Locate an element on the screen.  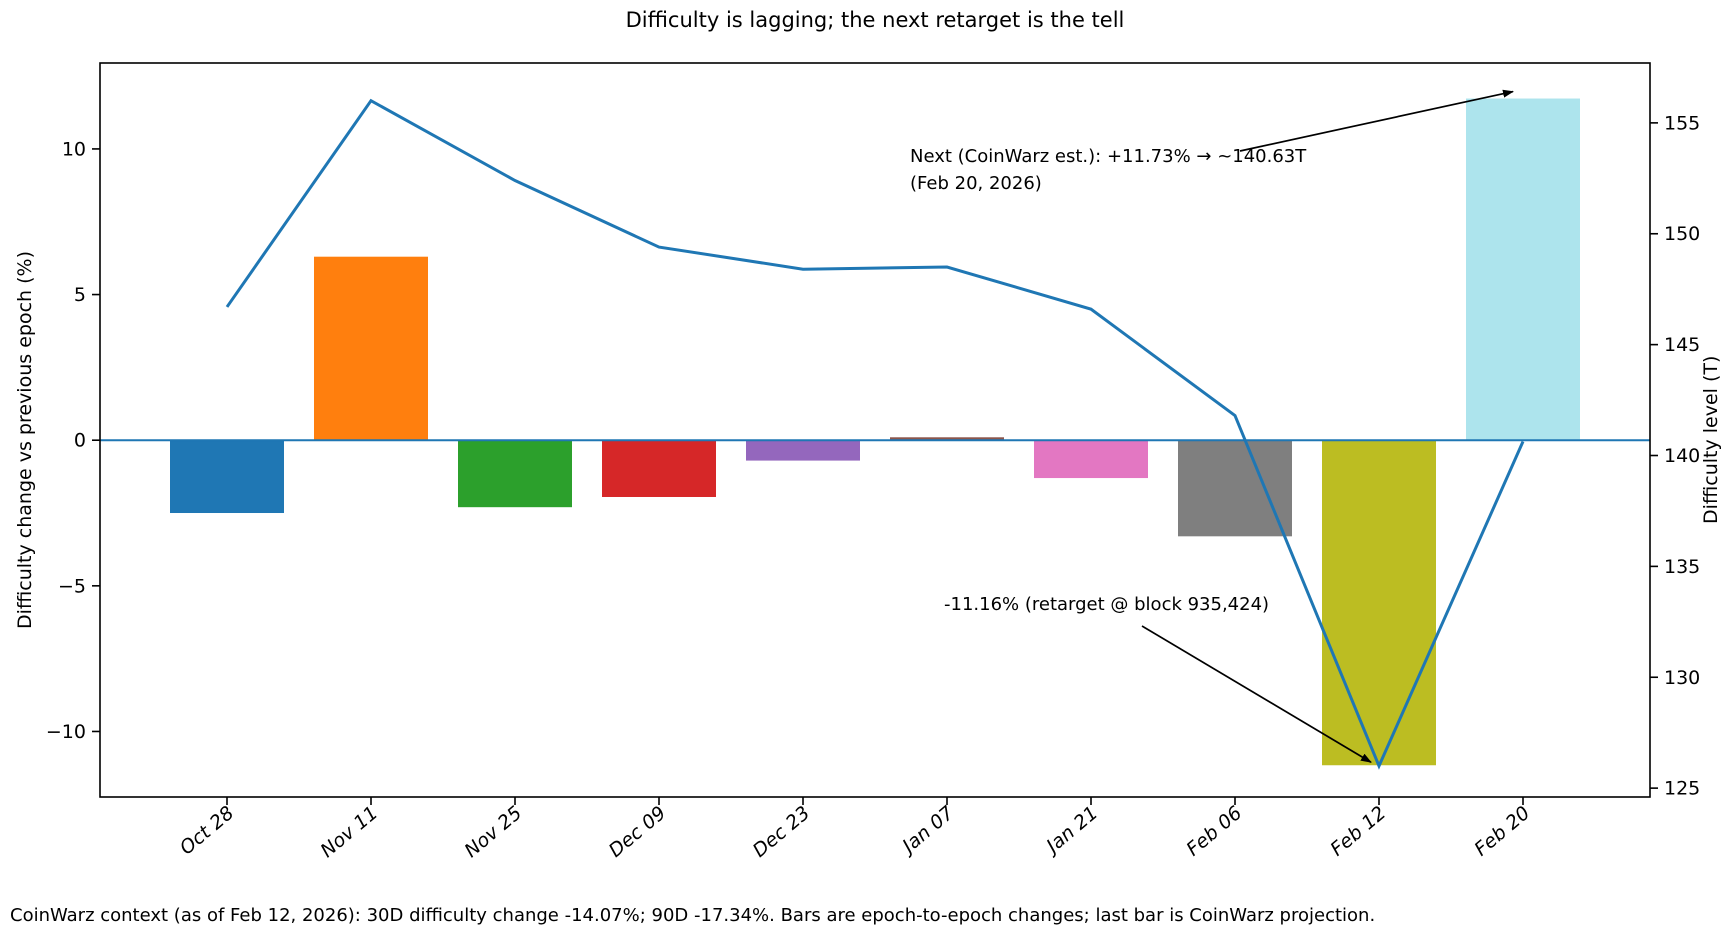
left-tick-label: 0 is located at coordinates (80, 441).